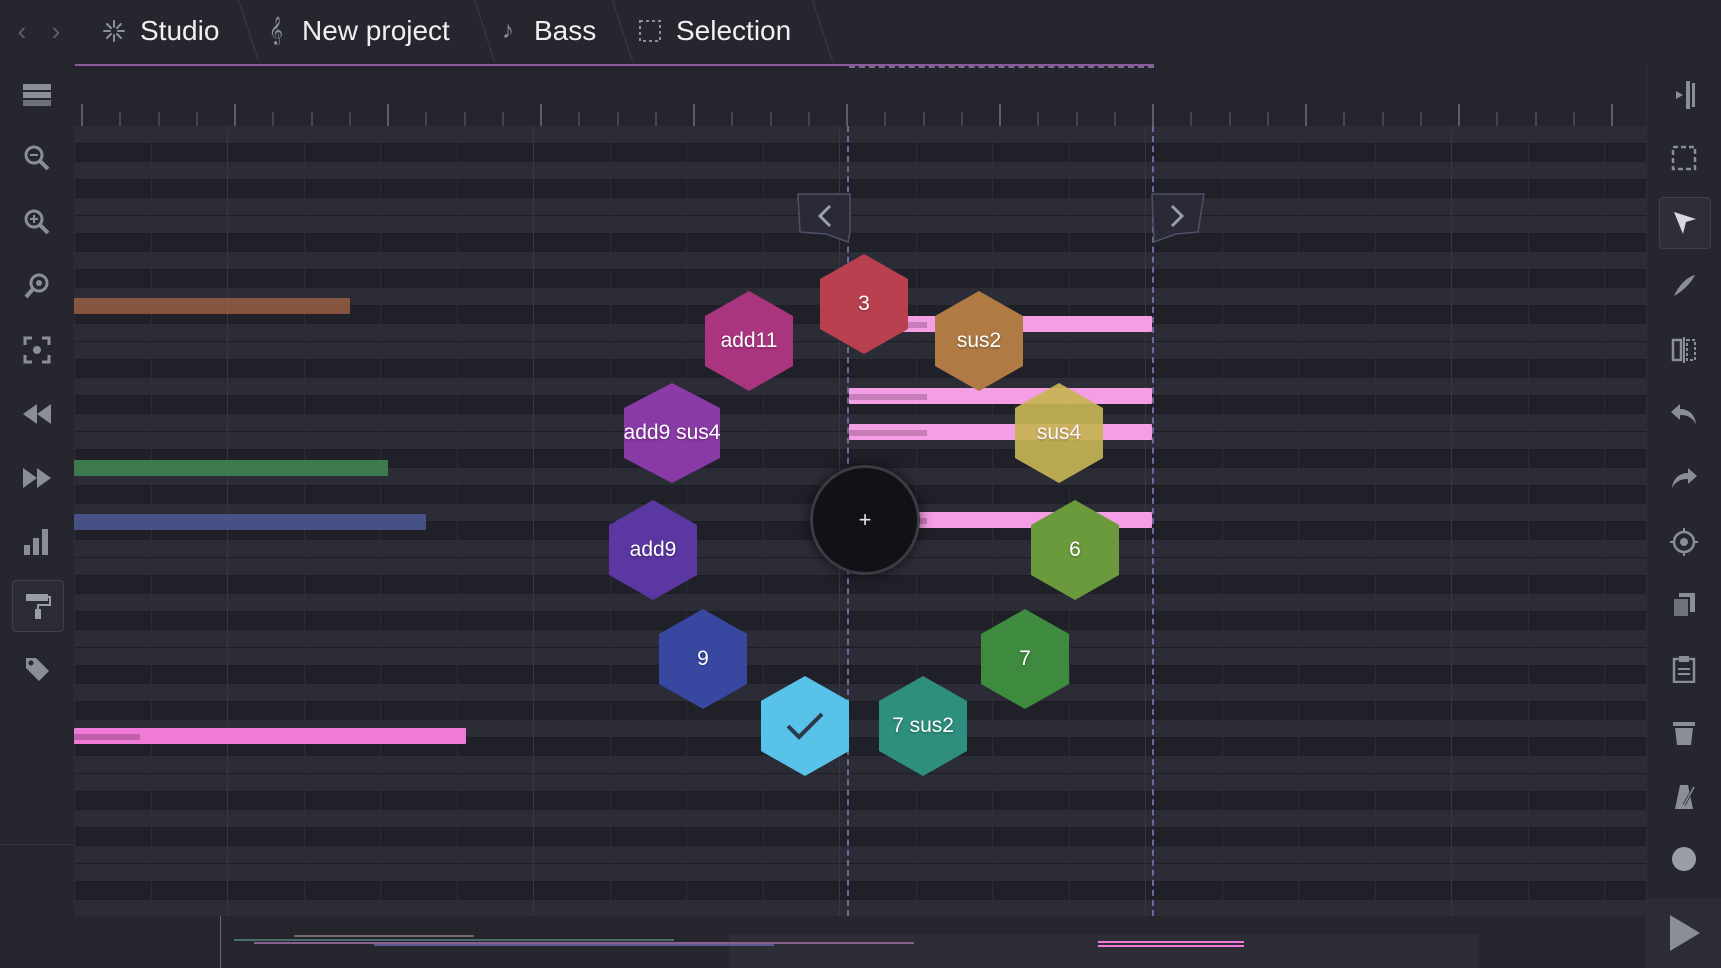 The height and width of the screenshot is (968, 1721). Describe the element at coordinates (37, 669) in the screenshot. I see `tag-button` at that location.